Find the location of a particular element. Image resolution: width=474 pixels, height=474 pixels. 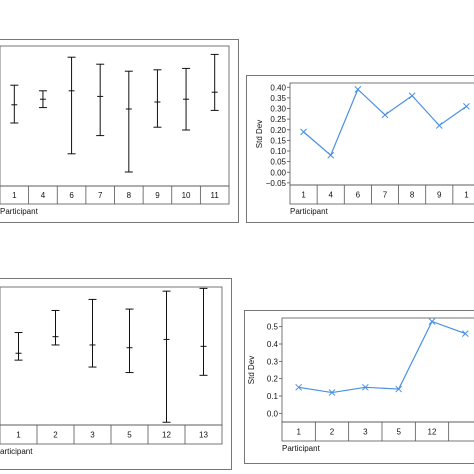

x-tick-label: 10 is located at coordinates (186, 195).